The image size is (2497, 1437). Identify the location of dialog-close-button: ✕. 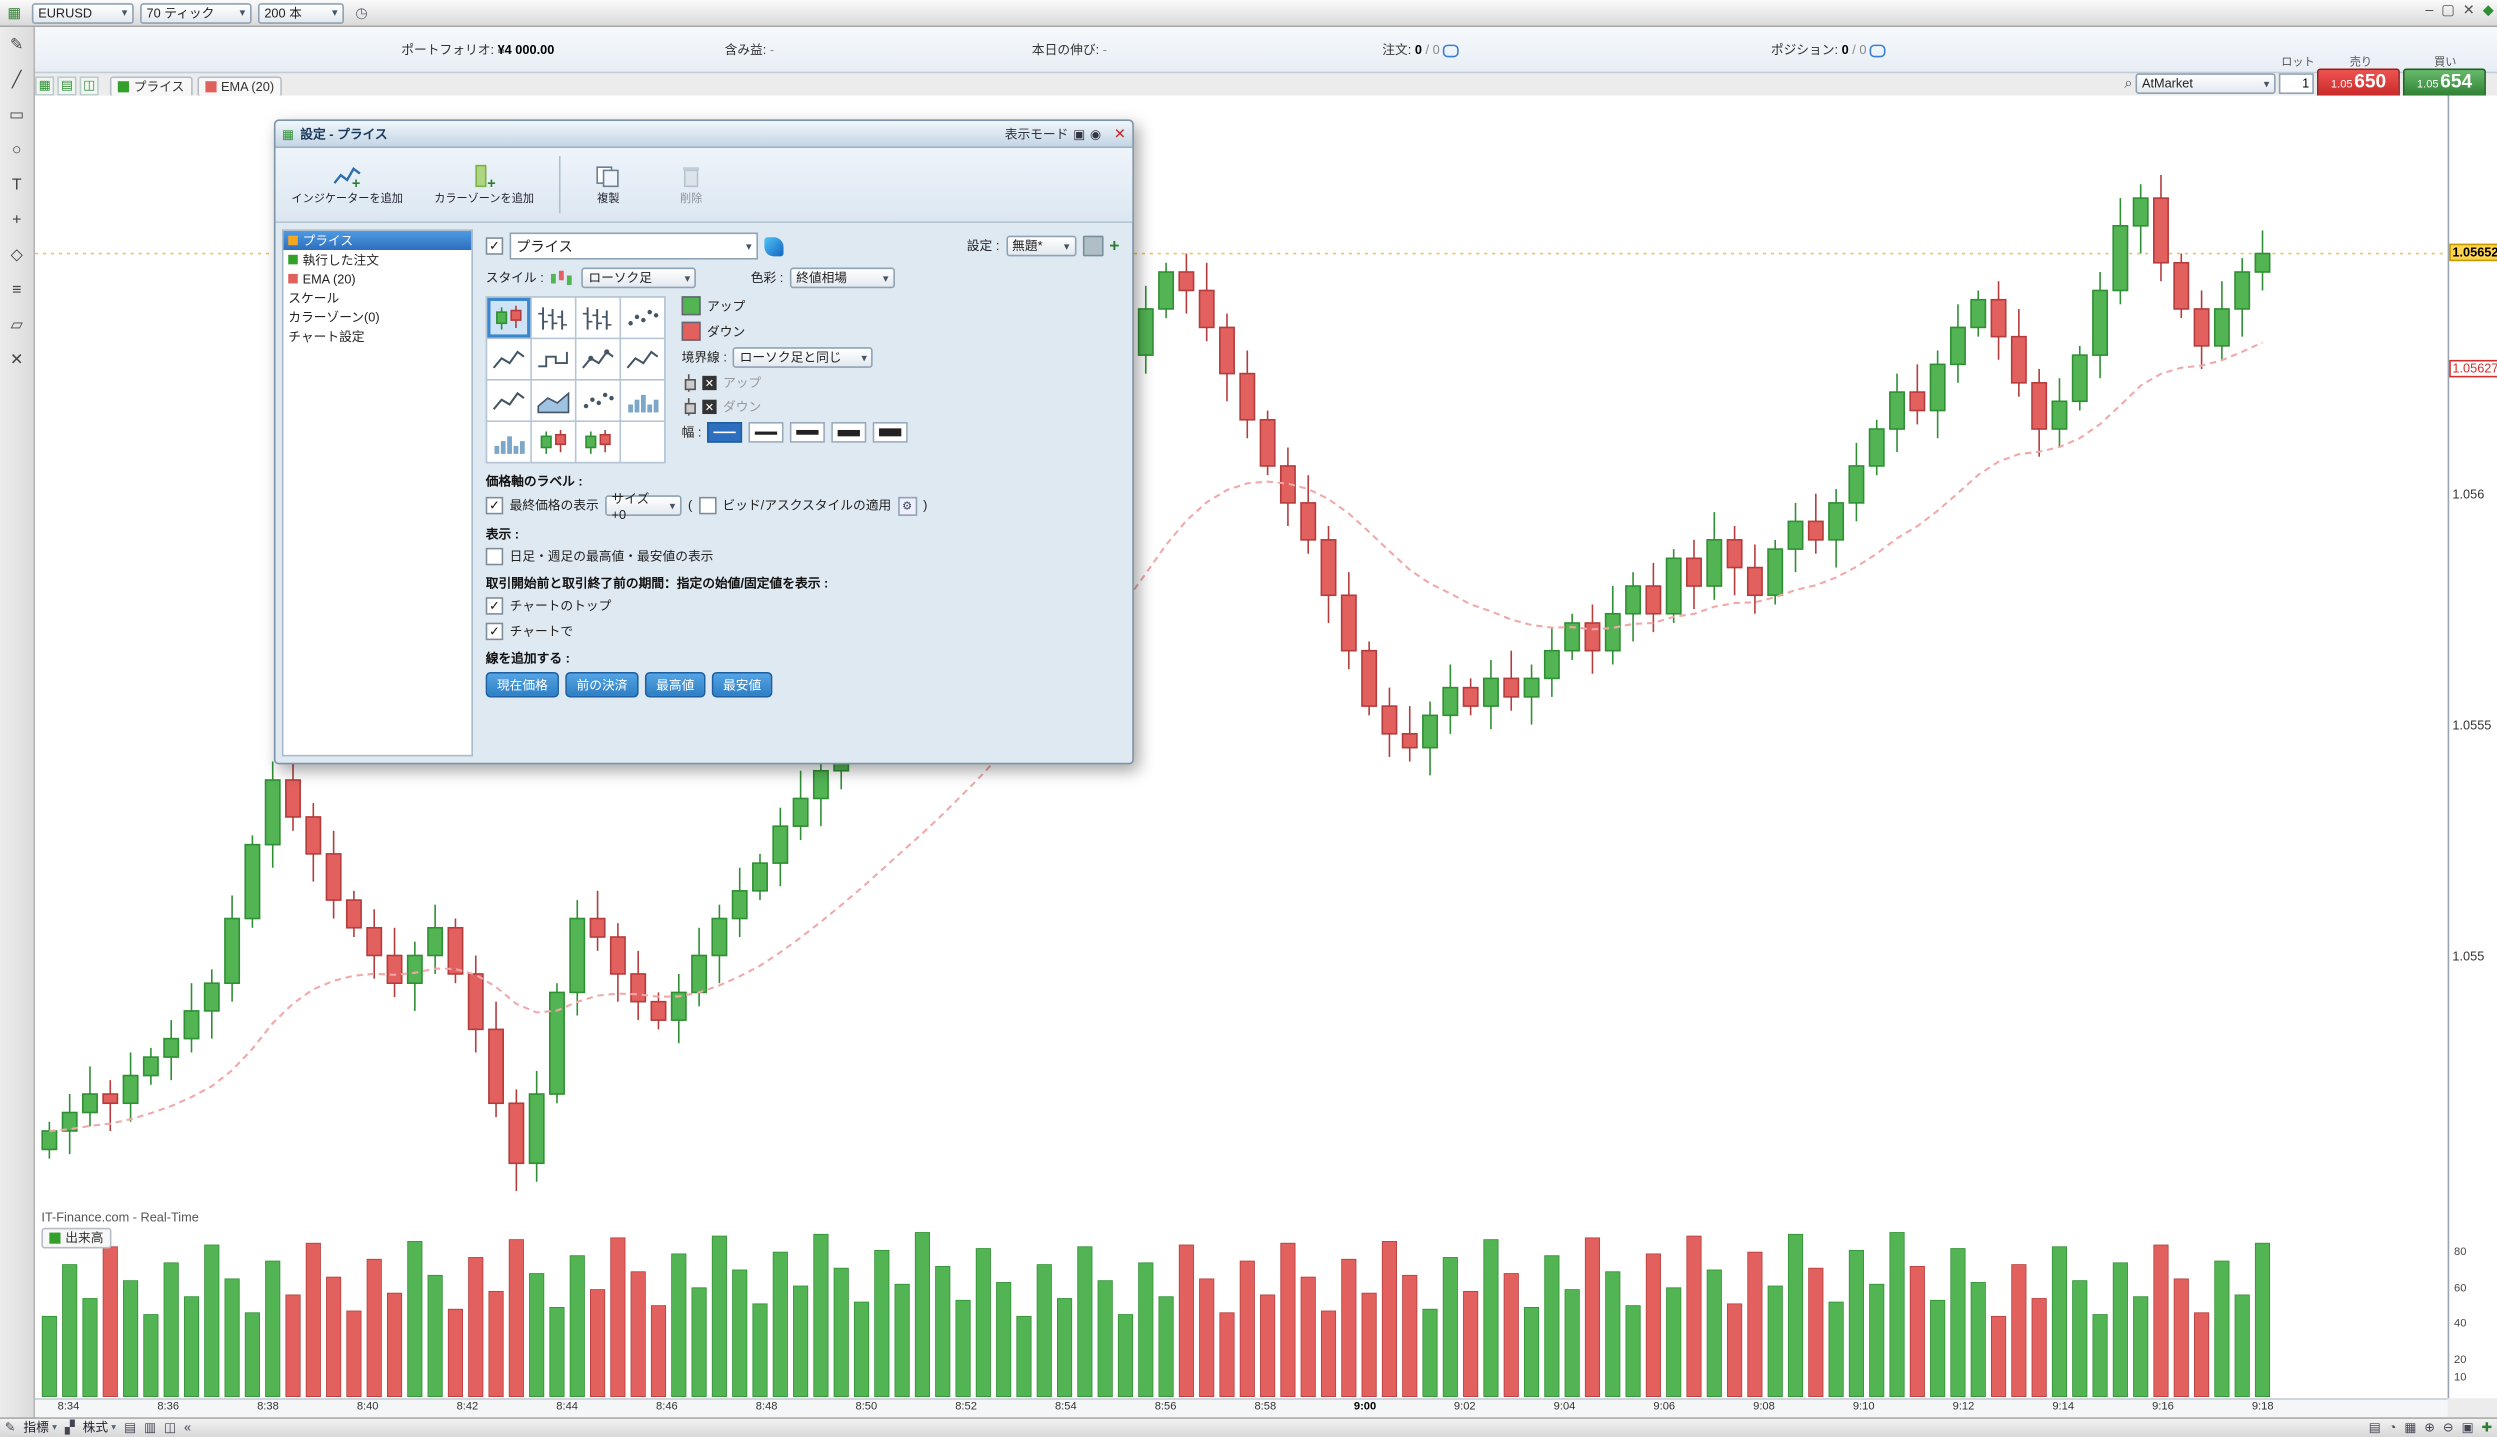
(1119, 133).